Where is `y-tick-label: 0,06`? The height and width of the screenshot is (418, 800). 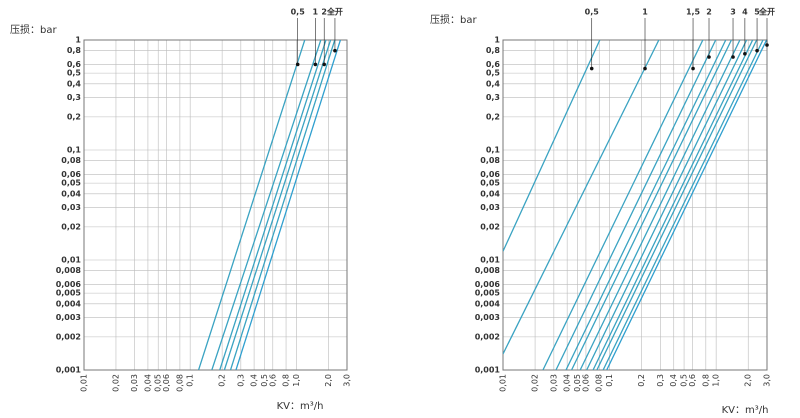 y-tick-label: 0,06 is located at coordinates (490, 174).